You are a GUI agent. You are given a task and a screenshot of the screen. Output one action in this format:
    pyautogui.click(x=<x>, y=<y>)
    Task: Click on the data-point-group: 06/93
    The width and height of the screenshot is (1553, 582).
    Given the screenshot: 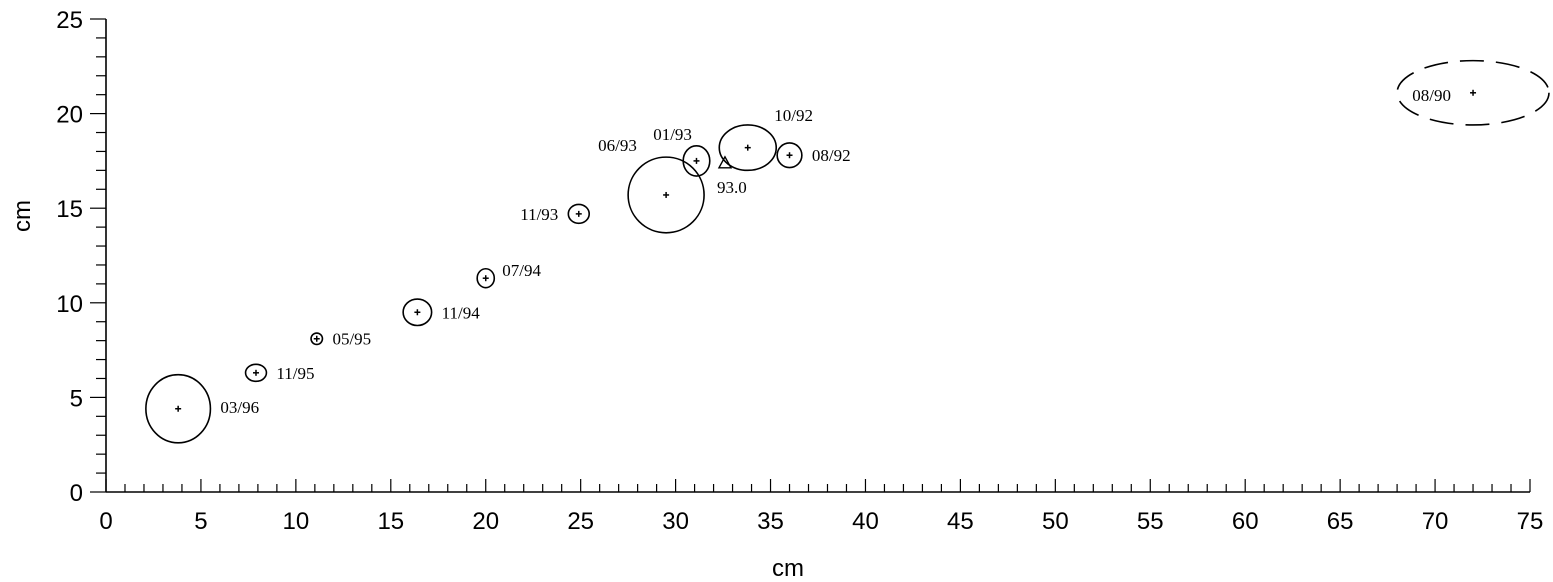 What is the action you would take?
    pyautogui.click(x=651, y=185)
    